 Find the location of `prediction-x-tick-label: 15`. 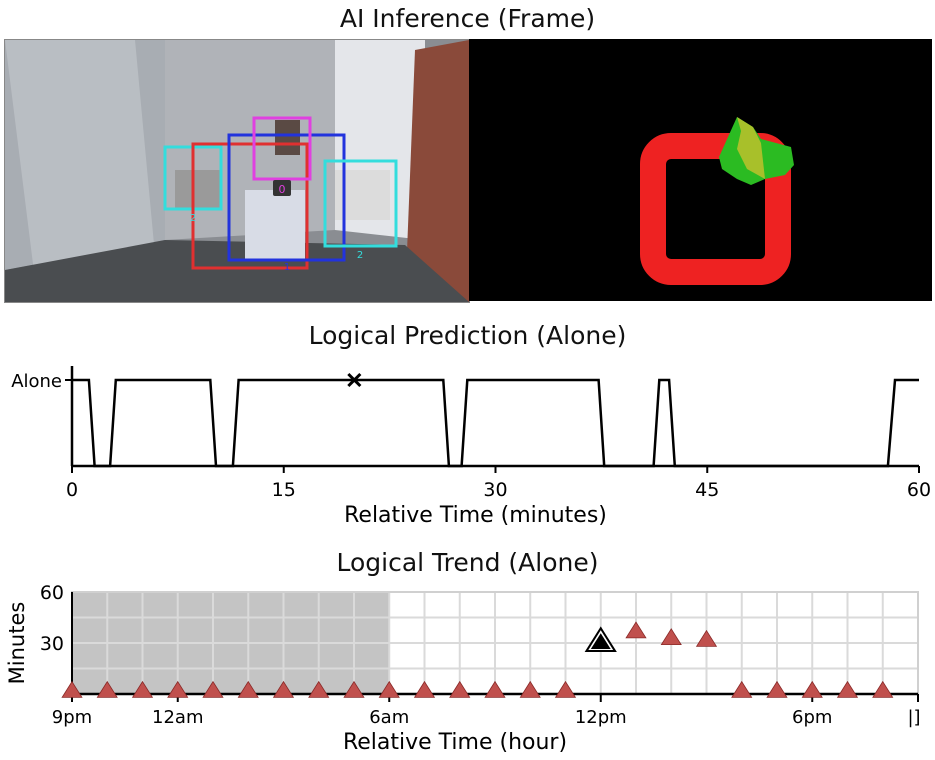

prediction-x-tick-label: 15 is located at coordinates (284, 490).